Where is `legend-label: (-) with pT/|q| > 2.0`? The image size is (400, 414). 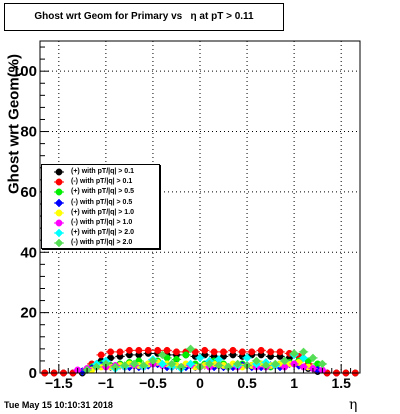 legend-label: (-) with pT/|q| > 2.0 is located at coordinates (102, 243).